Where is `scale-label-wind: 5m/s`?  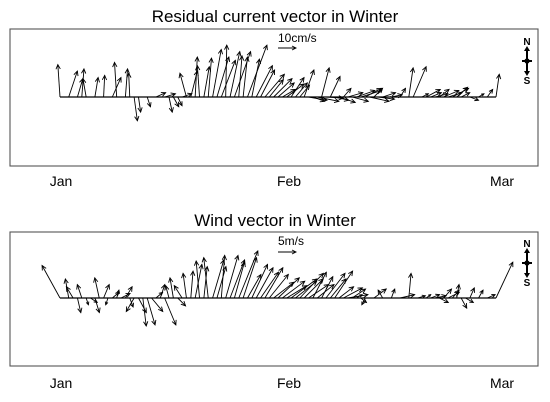 scale-label-wind: 5m/s is located at coordinates (291, 241).